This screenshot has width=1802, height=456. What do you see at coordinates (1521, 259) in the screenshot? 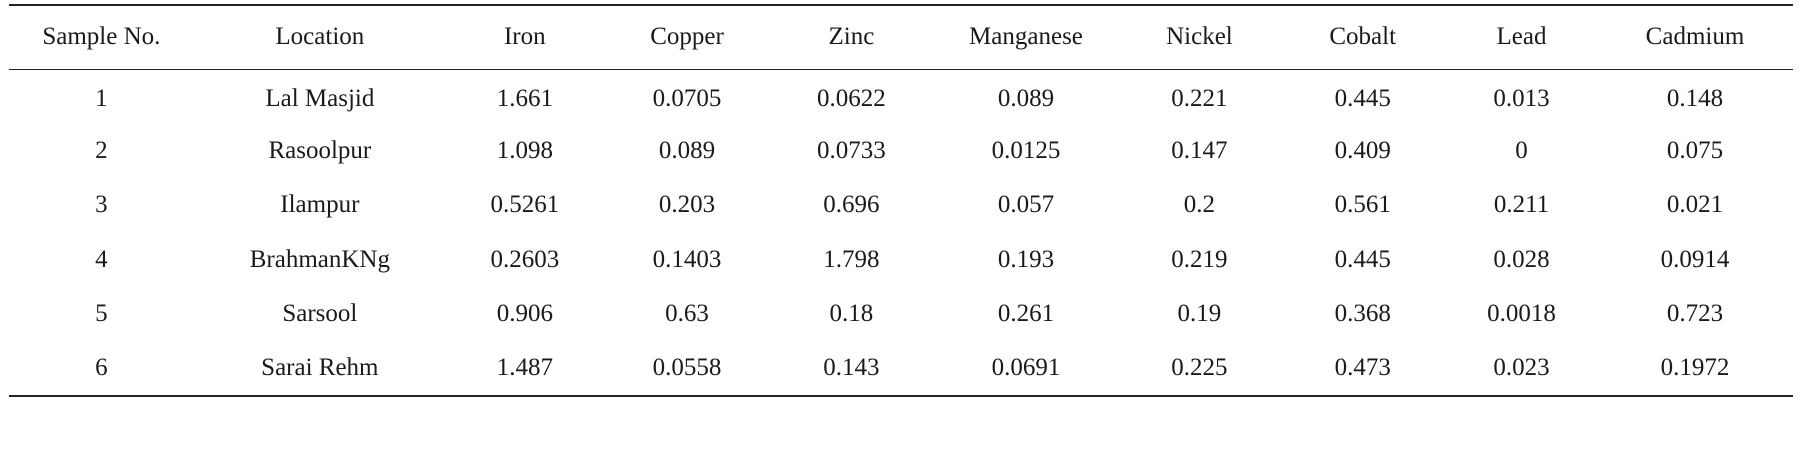
I see `cell-lead: 0.028` at bounding box center [1521, 259].